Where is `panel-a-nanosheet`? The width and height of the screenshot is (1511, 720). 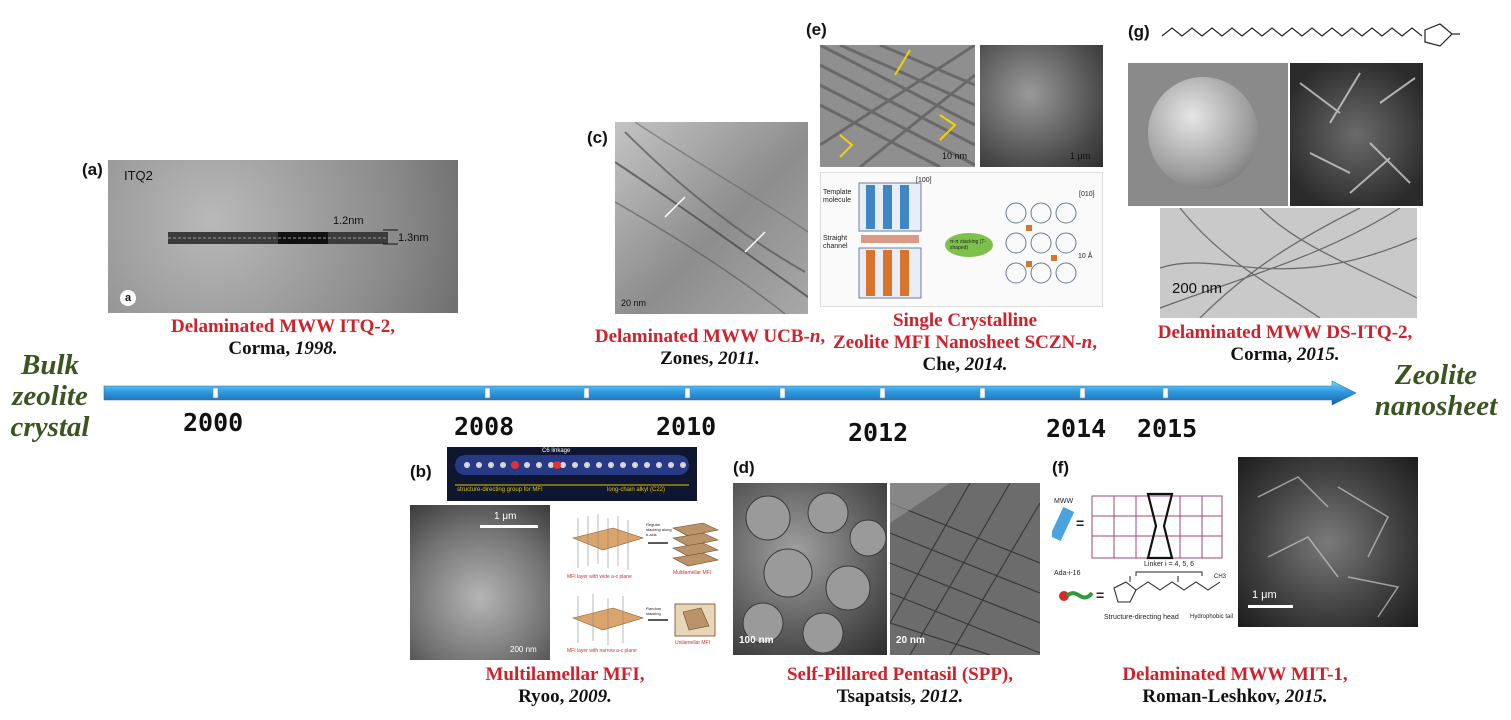 panel-a-nanosheet is located at coordinates (283, 237).